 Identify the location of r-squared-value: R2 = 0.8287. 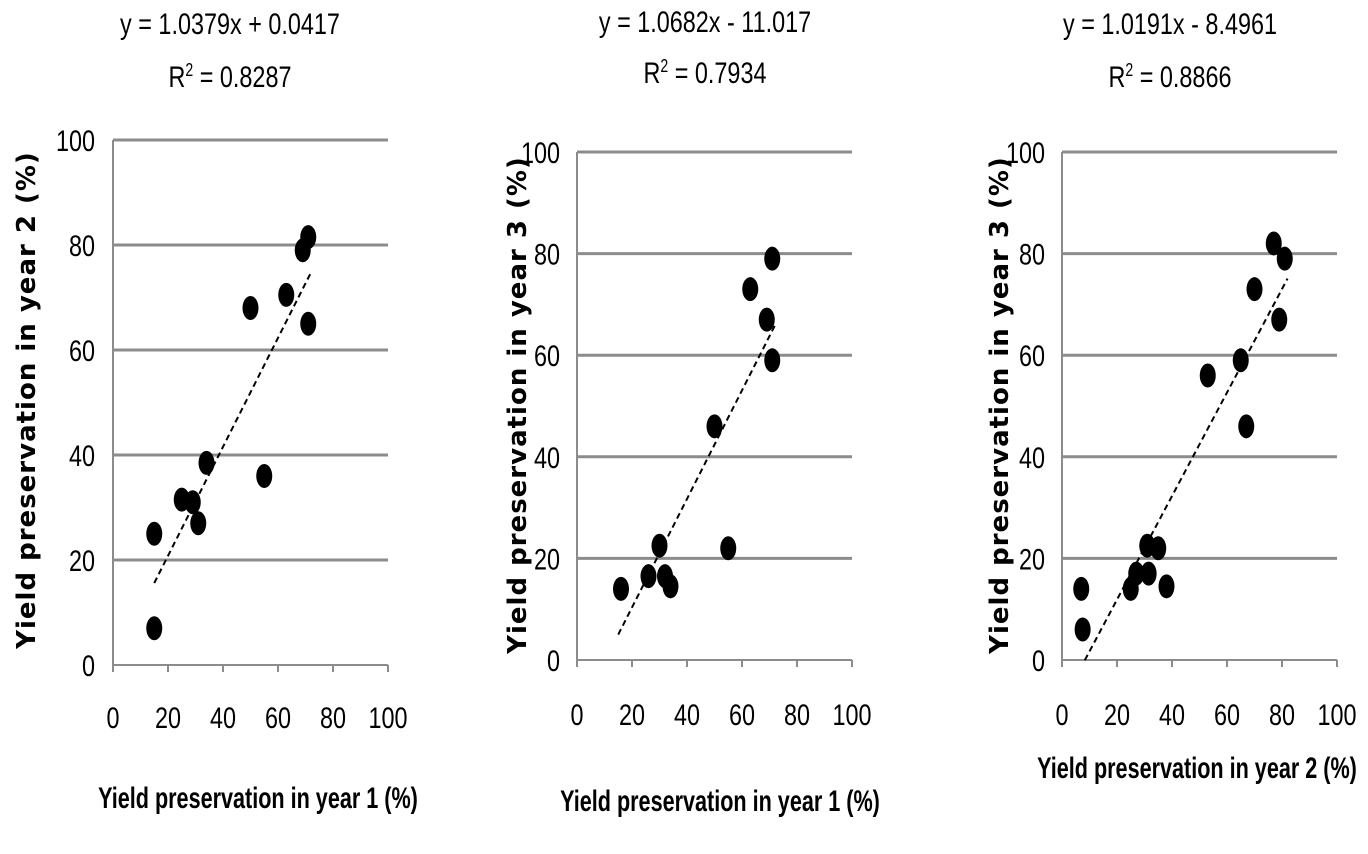
(230, 77).